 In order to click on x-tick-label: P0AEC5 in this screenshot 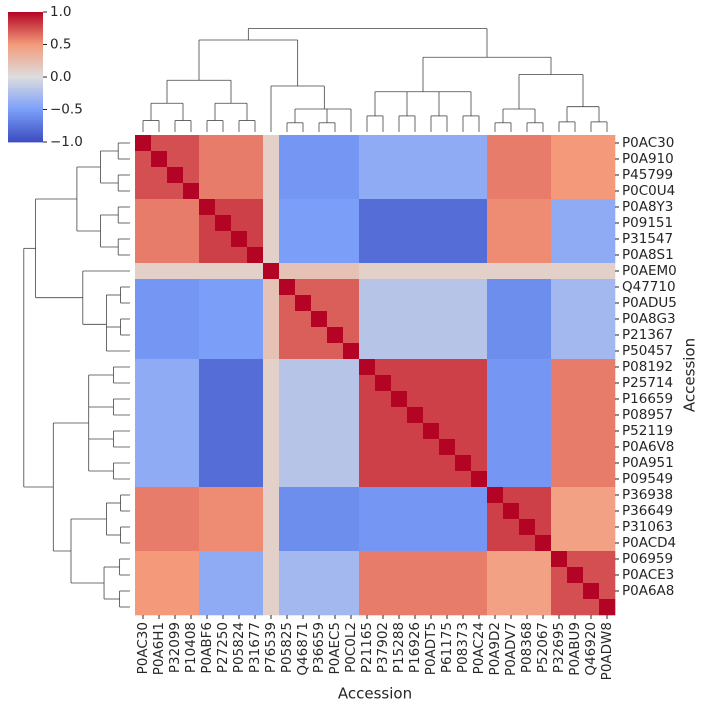, I will do `click(335, 648)`.